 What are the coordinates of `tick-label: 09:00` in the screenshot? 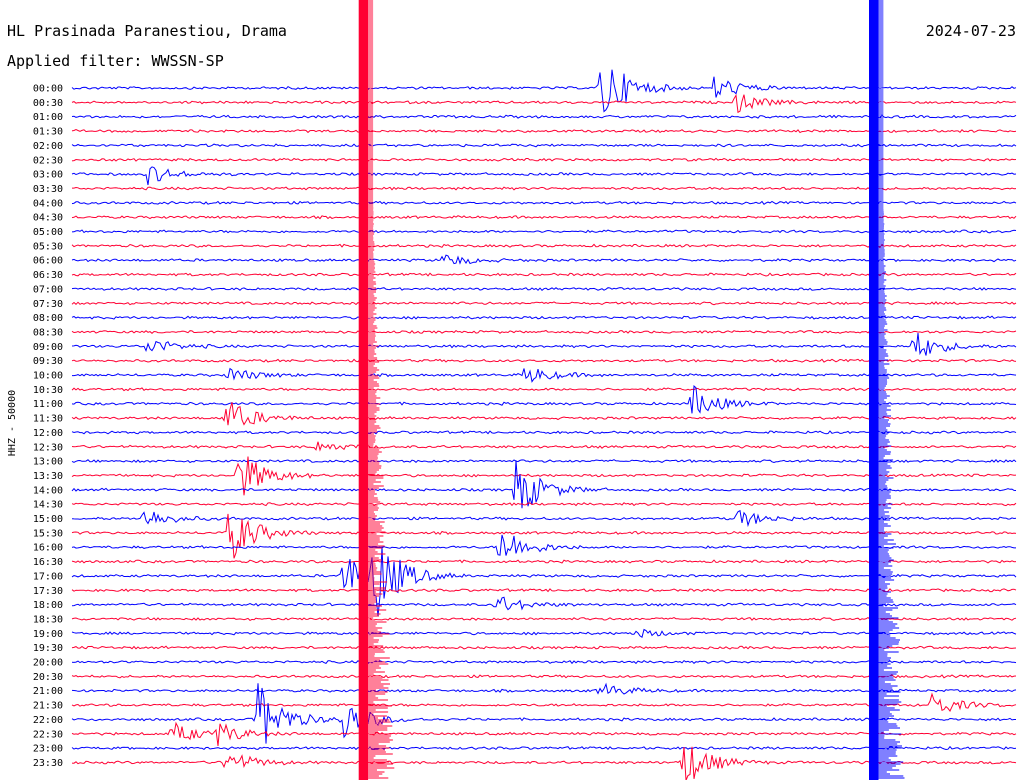 It's located at (48, 347).